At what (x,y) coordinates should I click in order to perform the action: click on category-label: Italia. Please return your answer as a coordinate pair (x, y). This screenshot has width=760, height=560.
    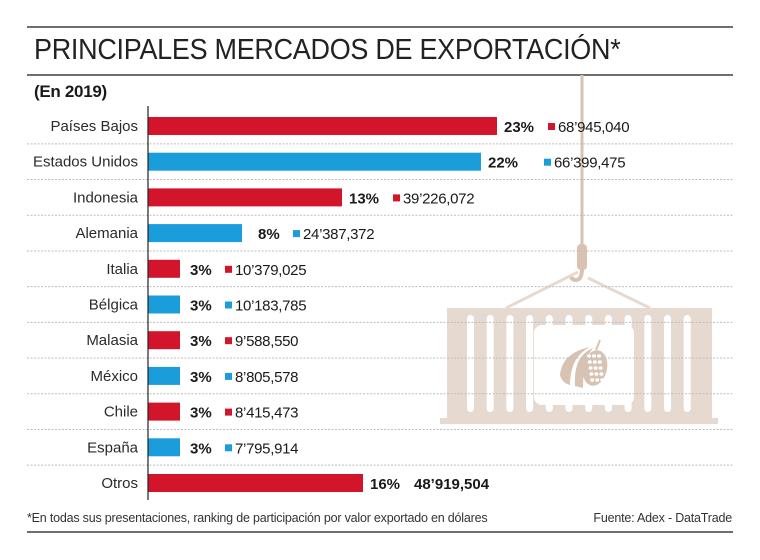
    Looking at the image, I should click on (122, 269).